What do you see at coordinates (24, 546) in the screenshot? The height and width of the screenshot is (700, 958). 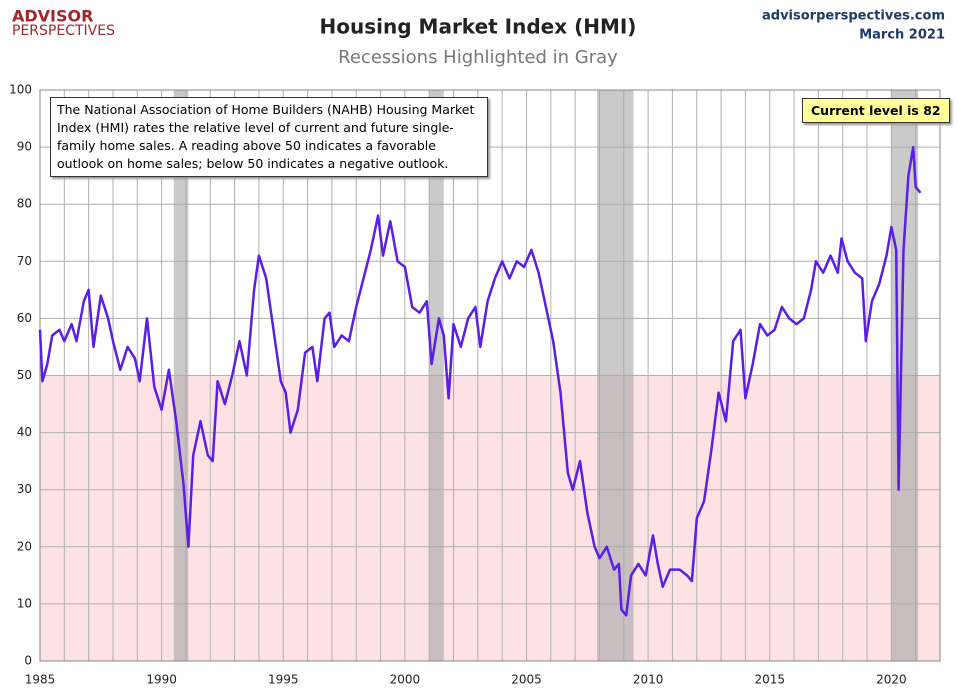 I see `y-tick-label: 20` at bounding box center [24, 546].